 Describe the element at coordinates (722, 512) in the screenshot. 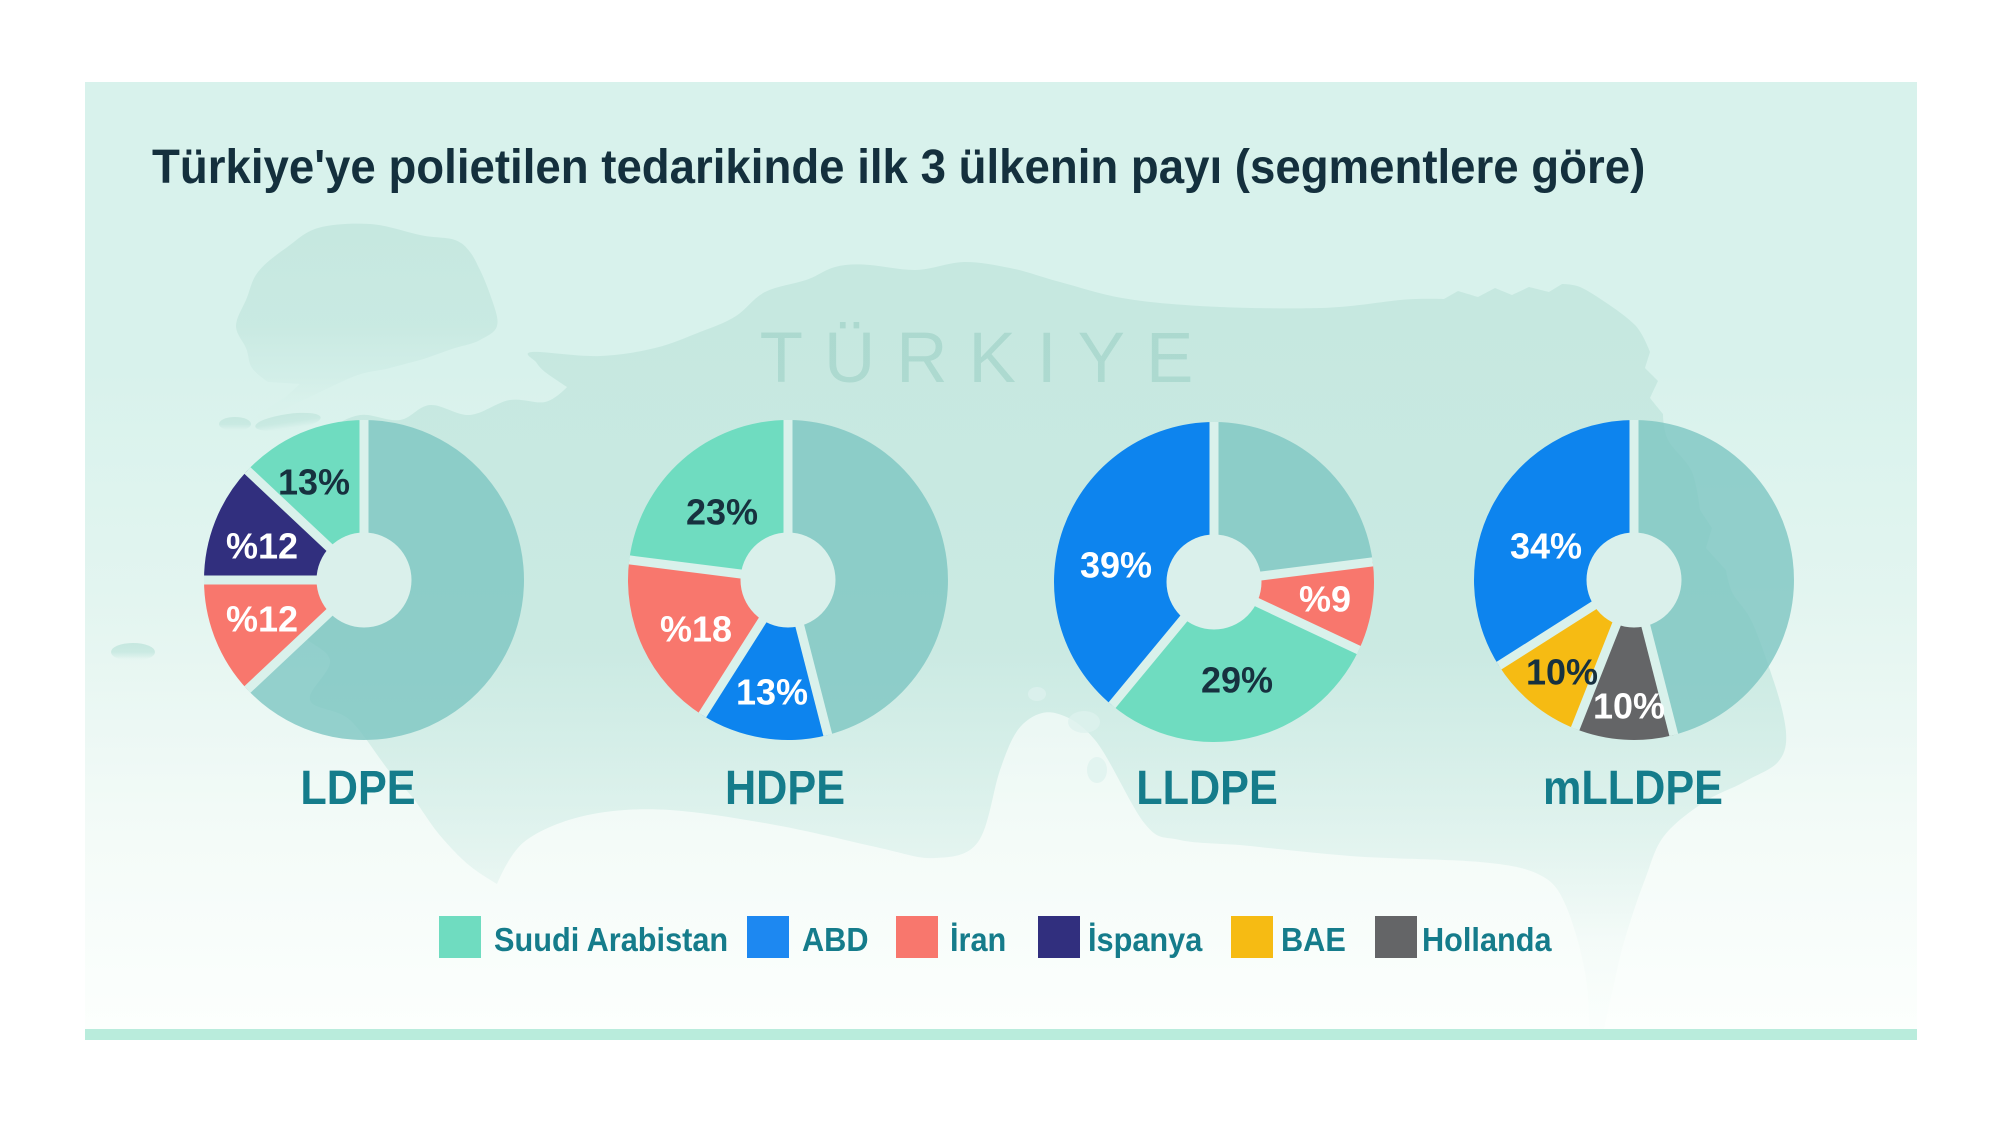

I see `svg-text: 23%` at that location.